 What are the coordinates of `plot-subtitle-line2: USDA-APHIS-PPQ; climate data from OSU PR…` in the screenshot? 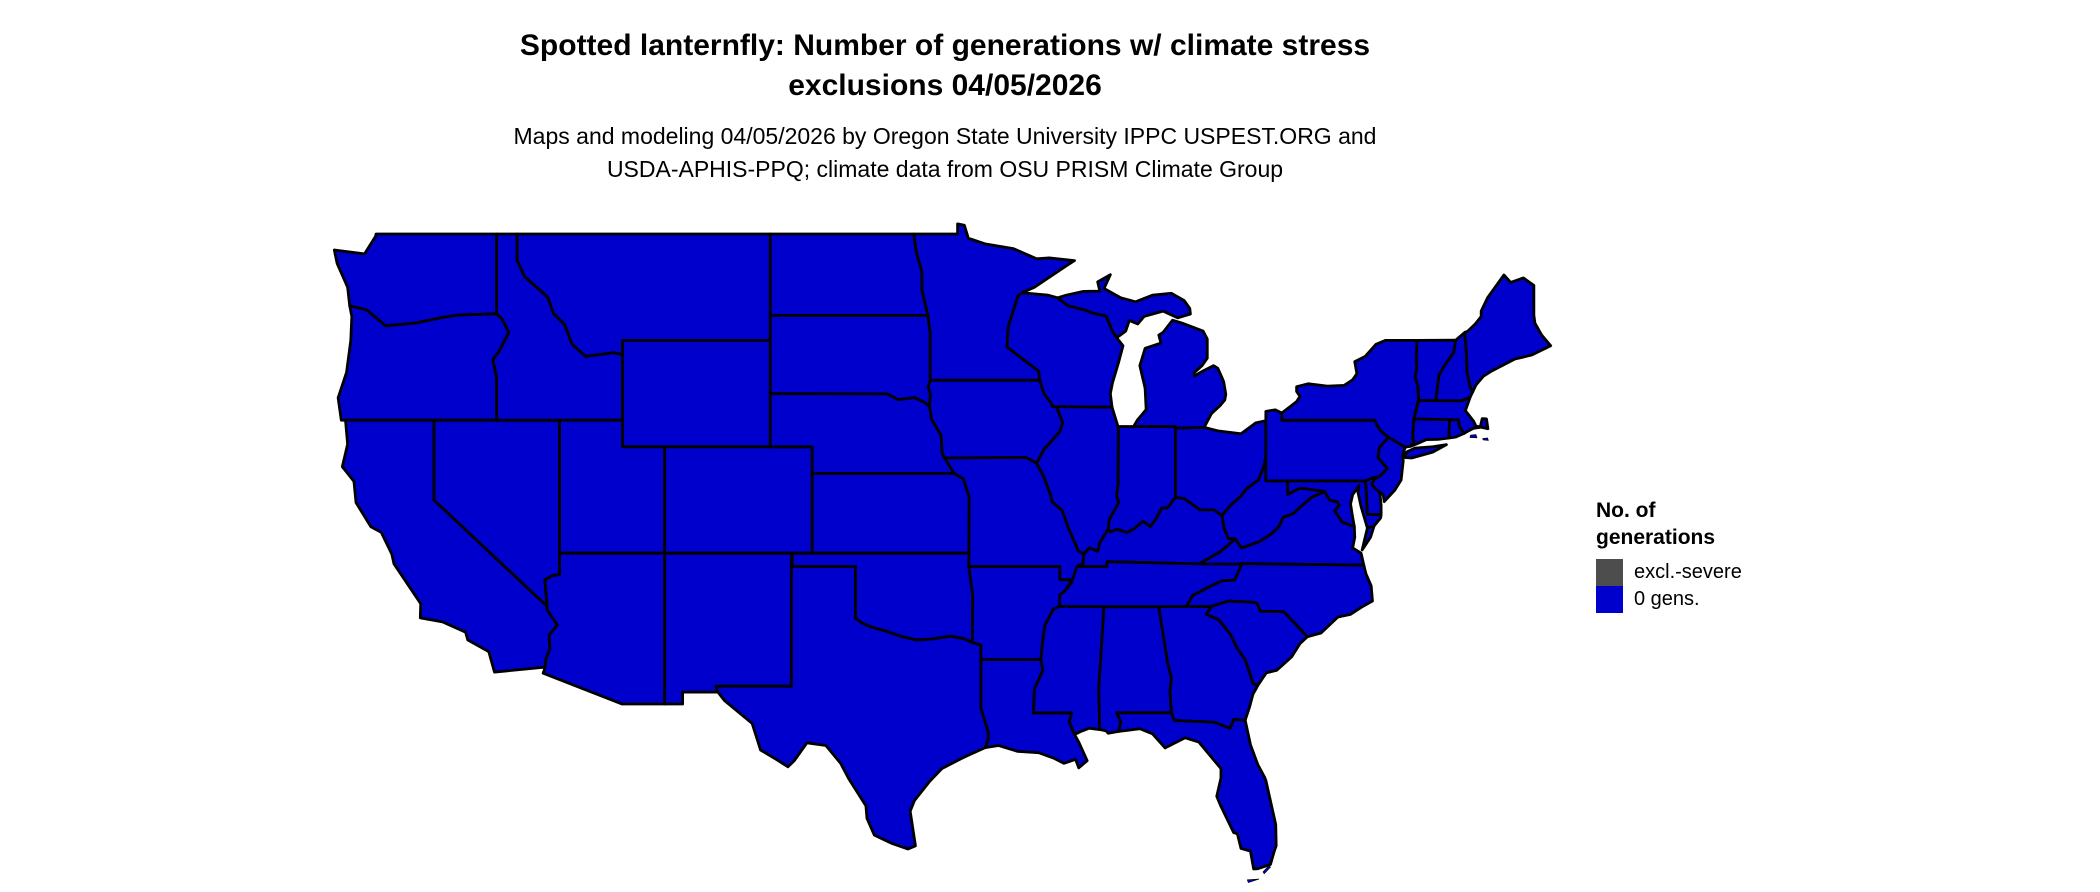 It's located at (945, 169).